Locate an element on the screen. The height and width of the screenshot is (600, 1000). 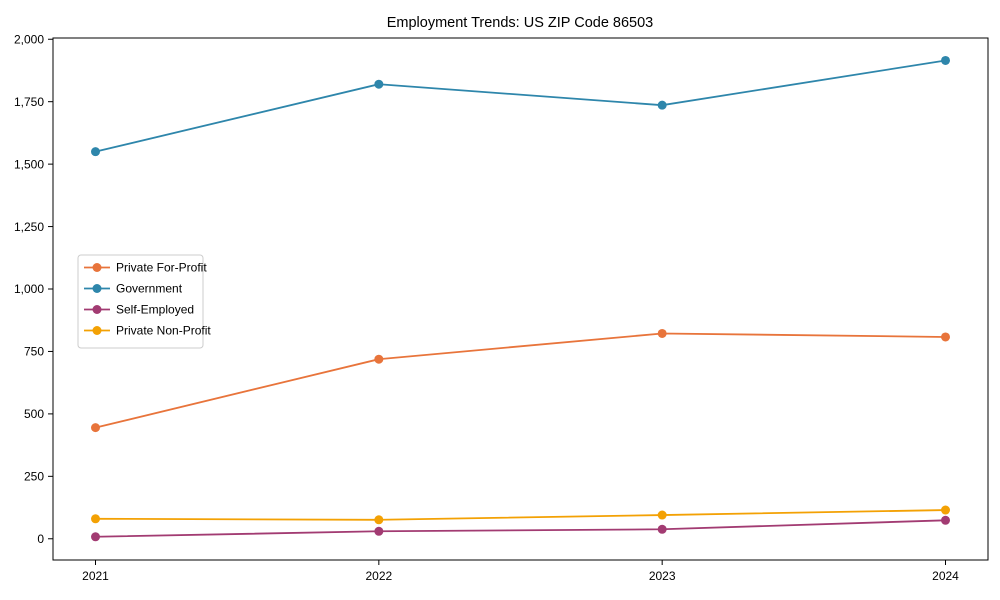
legend-item-self-employed: Self-Employed is located at coordinates (139, 310).